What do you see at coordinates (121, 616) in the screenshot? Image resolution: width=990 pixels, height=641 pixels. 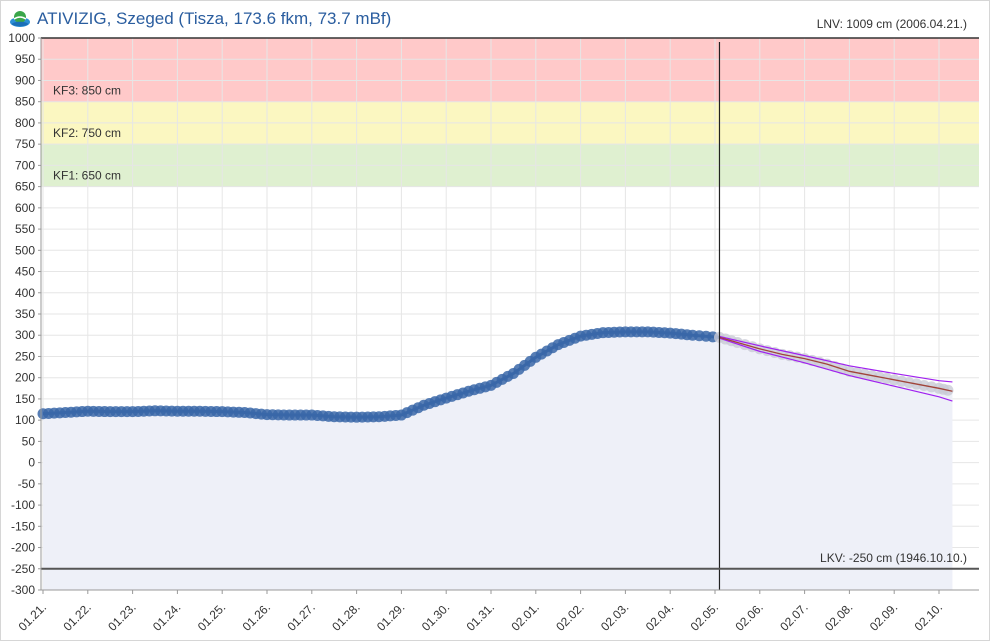 I see `x-tick-label: 01.23.` at bounding box center [121, 616].